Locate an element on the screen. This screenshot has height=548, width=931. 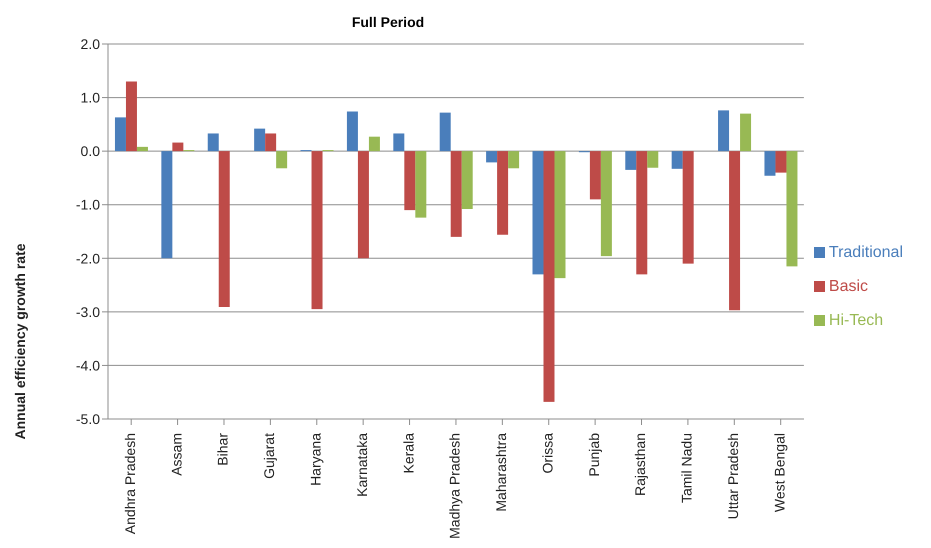
x-tick-label: Madhya Pradesh is located at coordinates (454, 486).